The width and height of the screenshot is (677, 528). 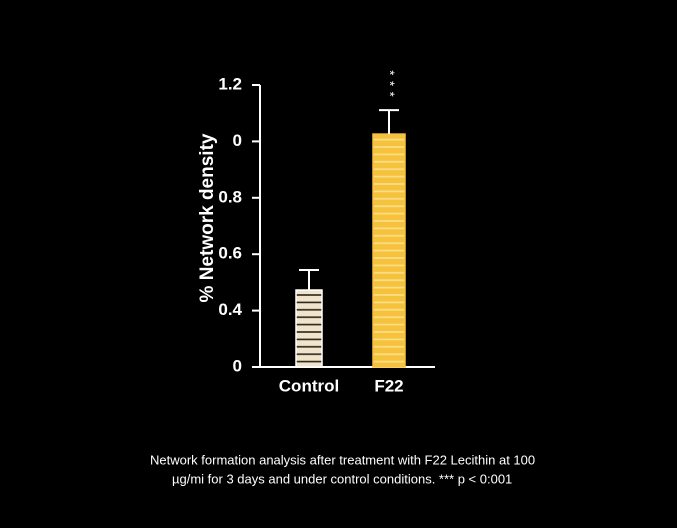 What do you see at coordinates (207, 217) in the screenshot?
I see `y-axis-label: % Network density` at bounding box center [207, 217].